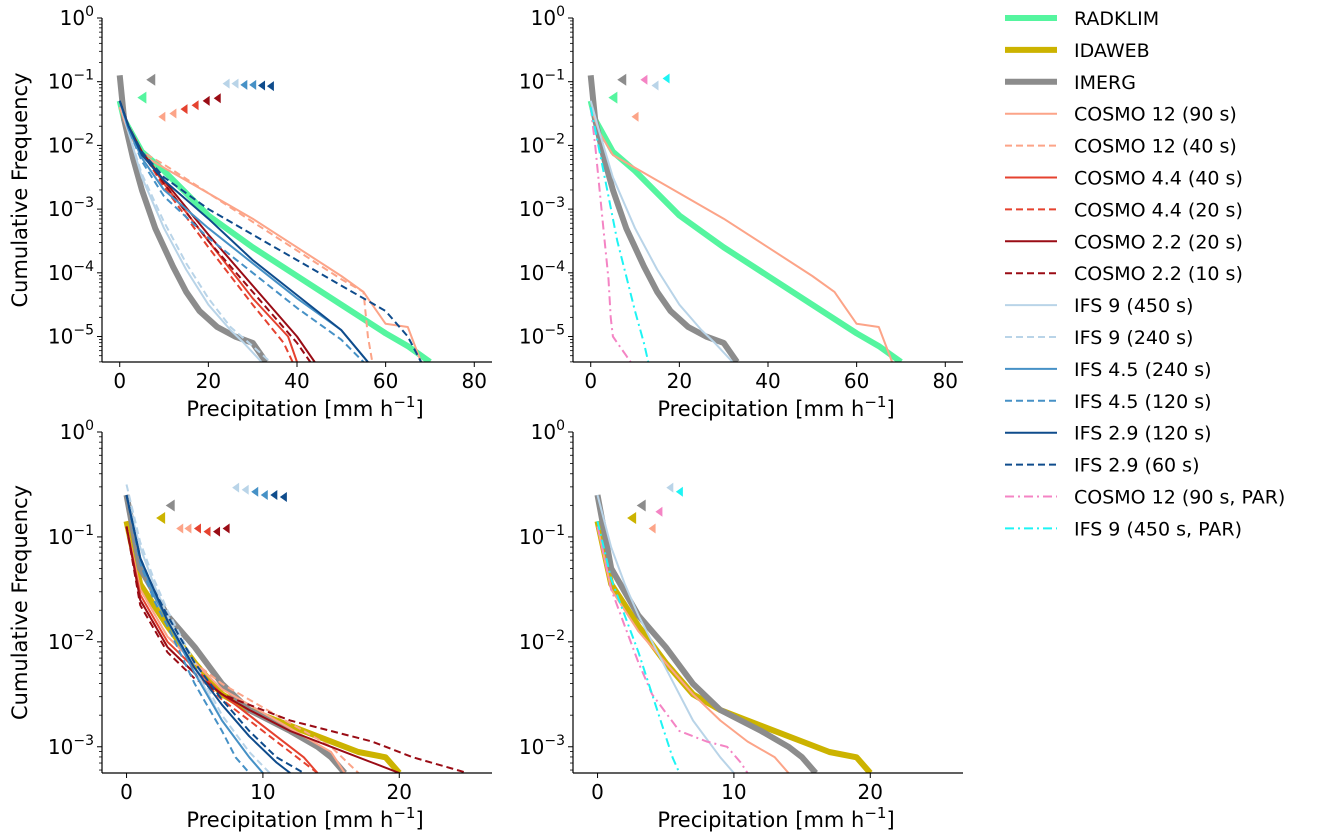  I want to click on x-tick-label: 60, so click(856, 381).